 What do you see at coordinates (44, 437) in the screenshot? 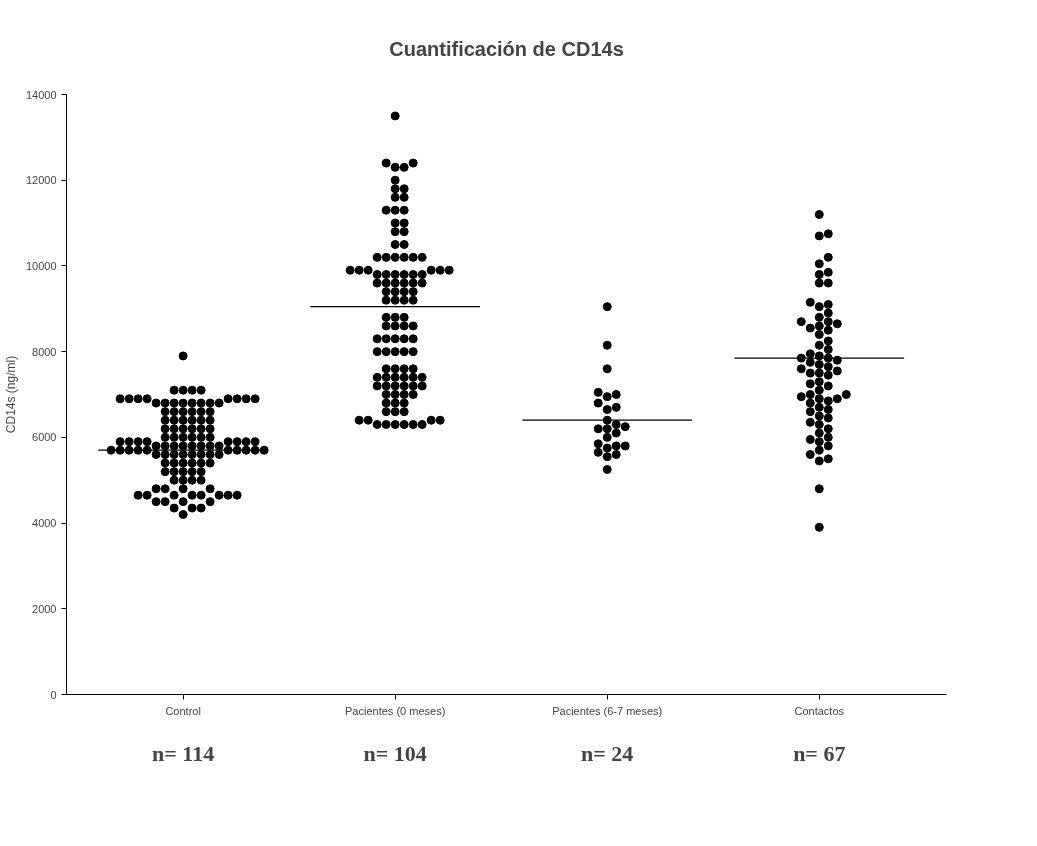
I see `y-tick-label: 6000` at bounding box center [44, 437].